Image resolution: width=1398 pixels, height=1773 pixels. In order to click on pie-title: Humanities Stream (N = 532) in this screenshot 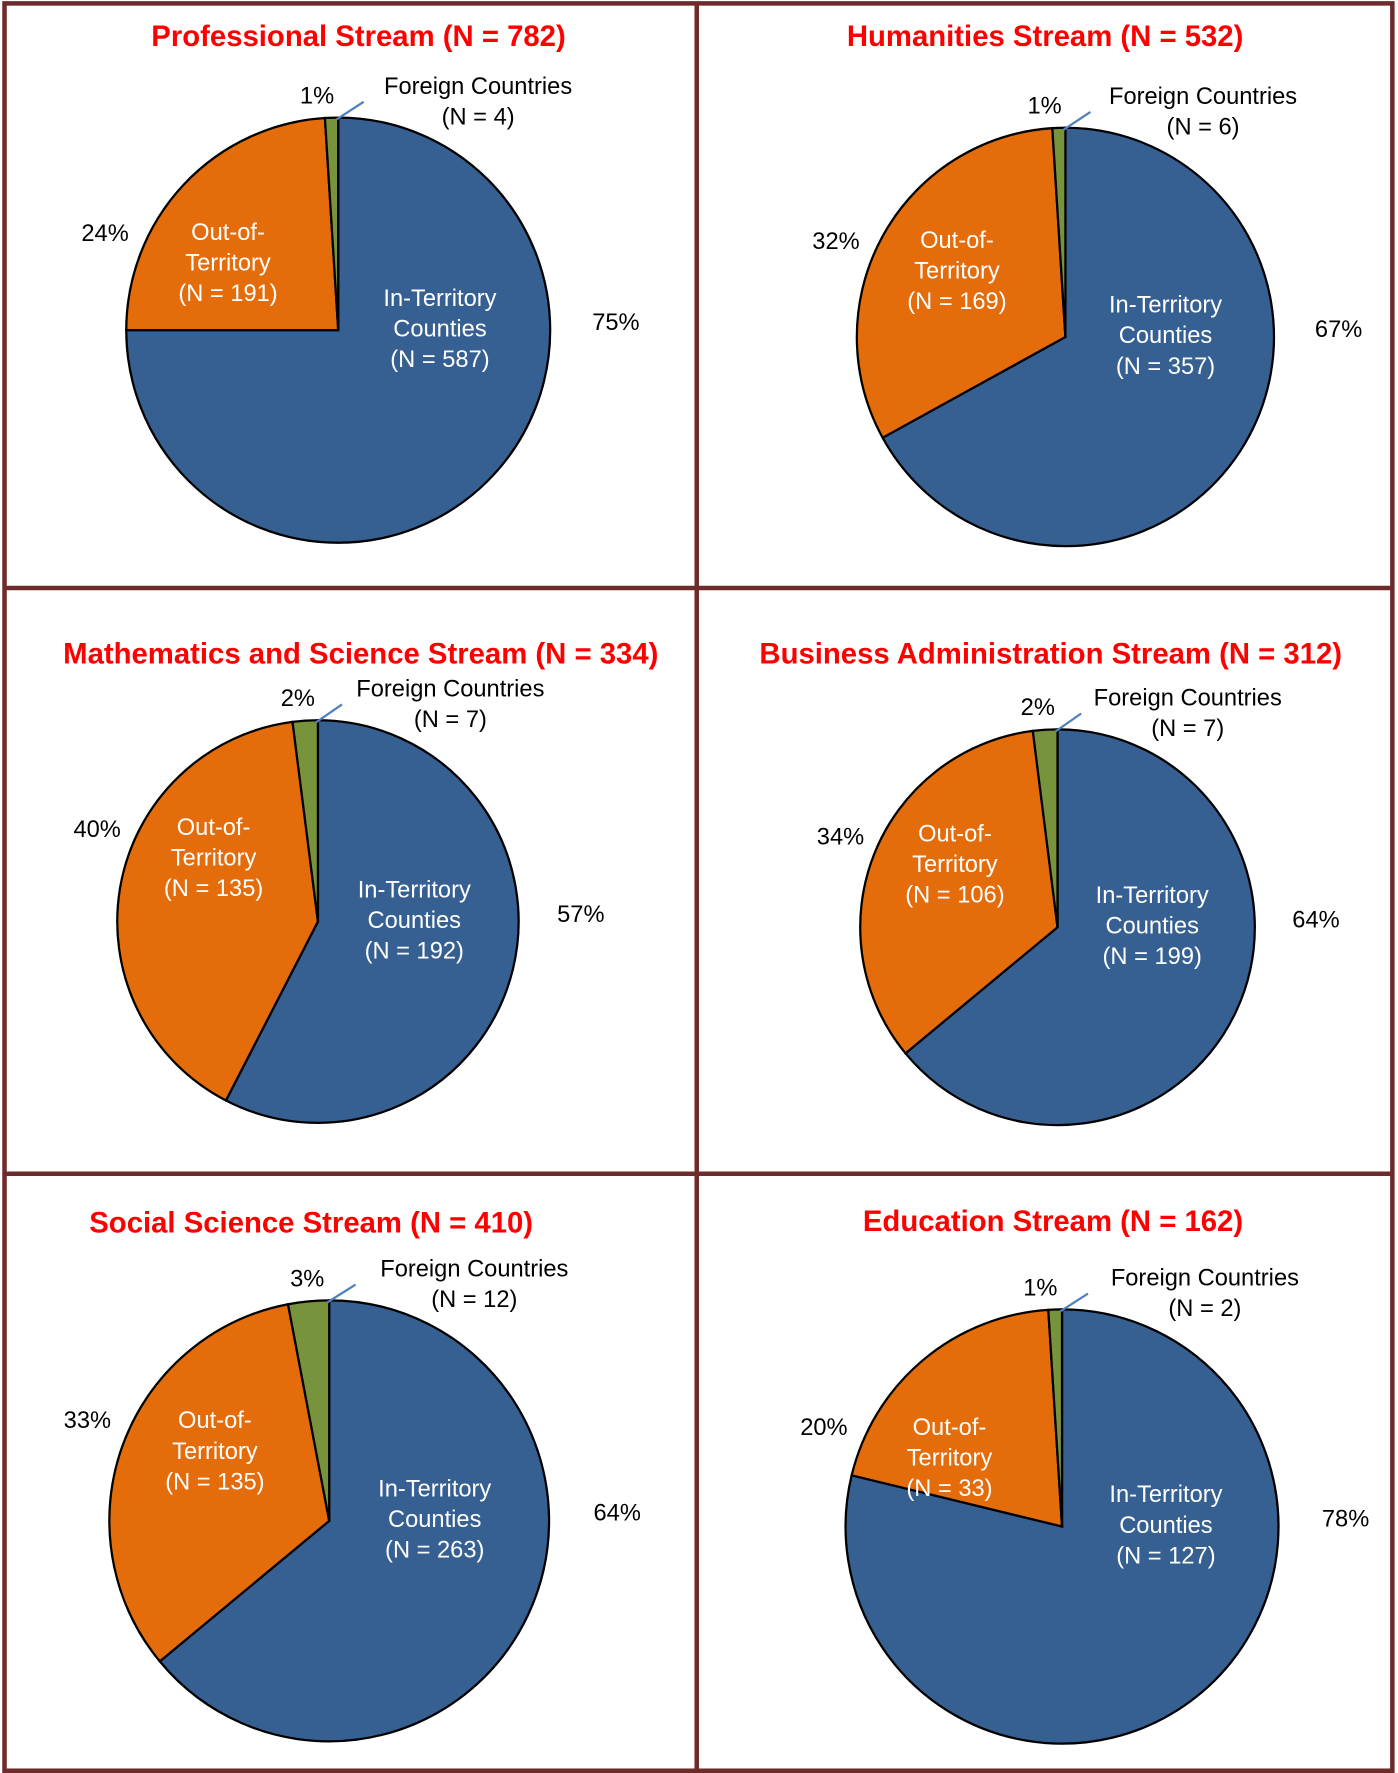, I will do `click(1045, 36)`.